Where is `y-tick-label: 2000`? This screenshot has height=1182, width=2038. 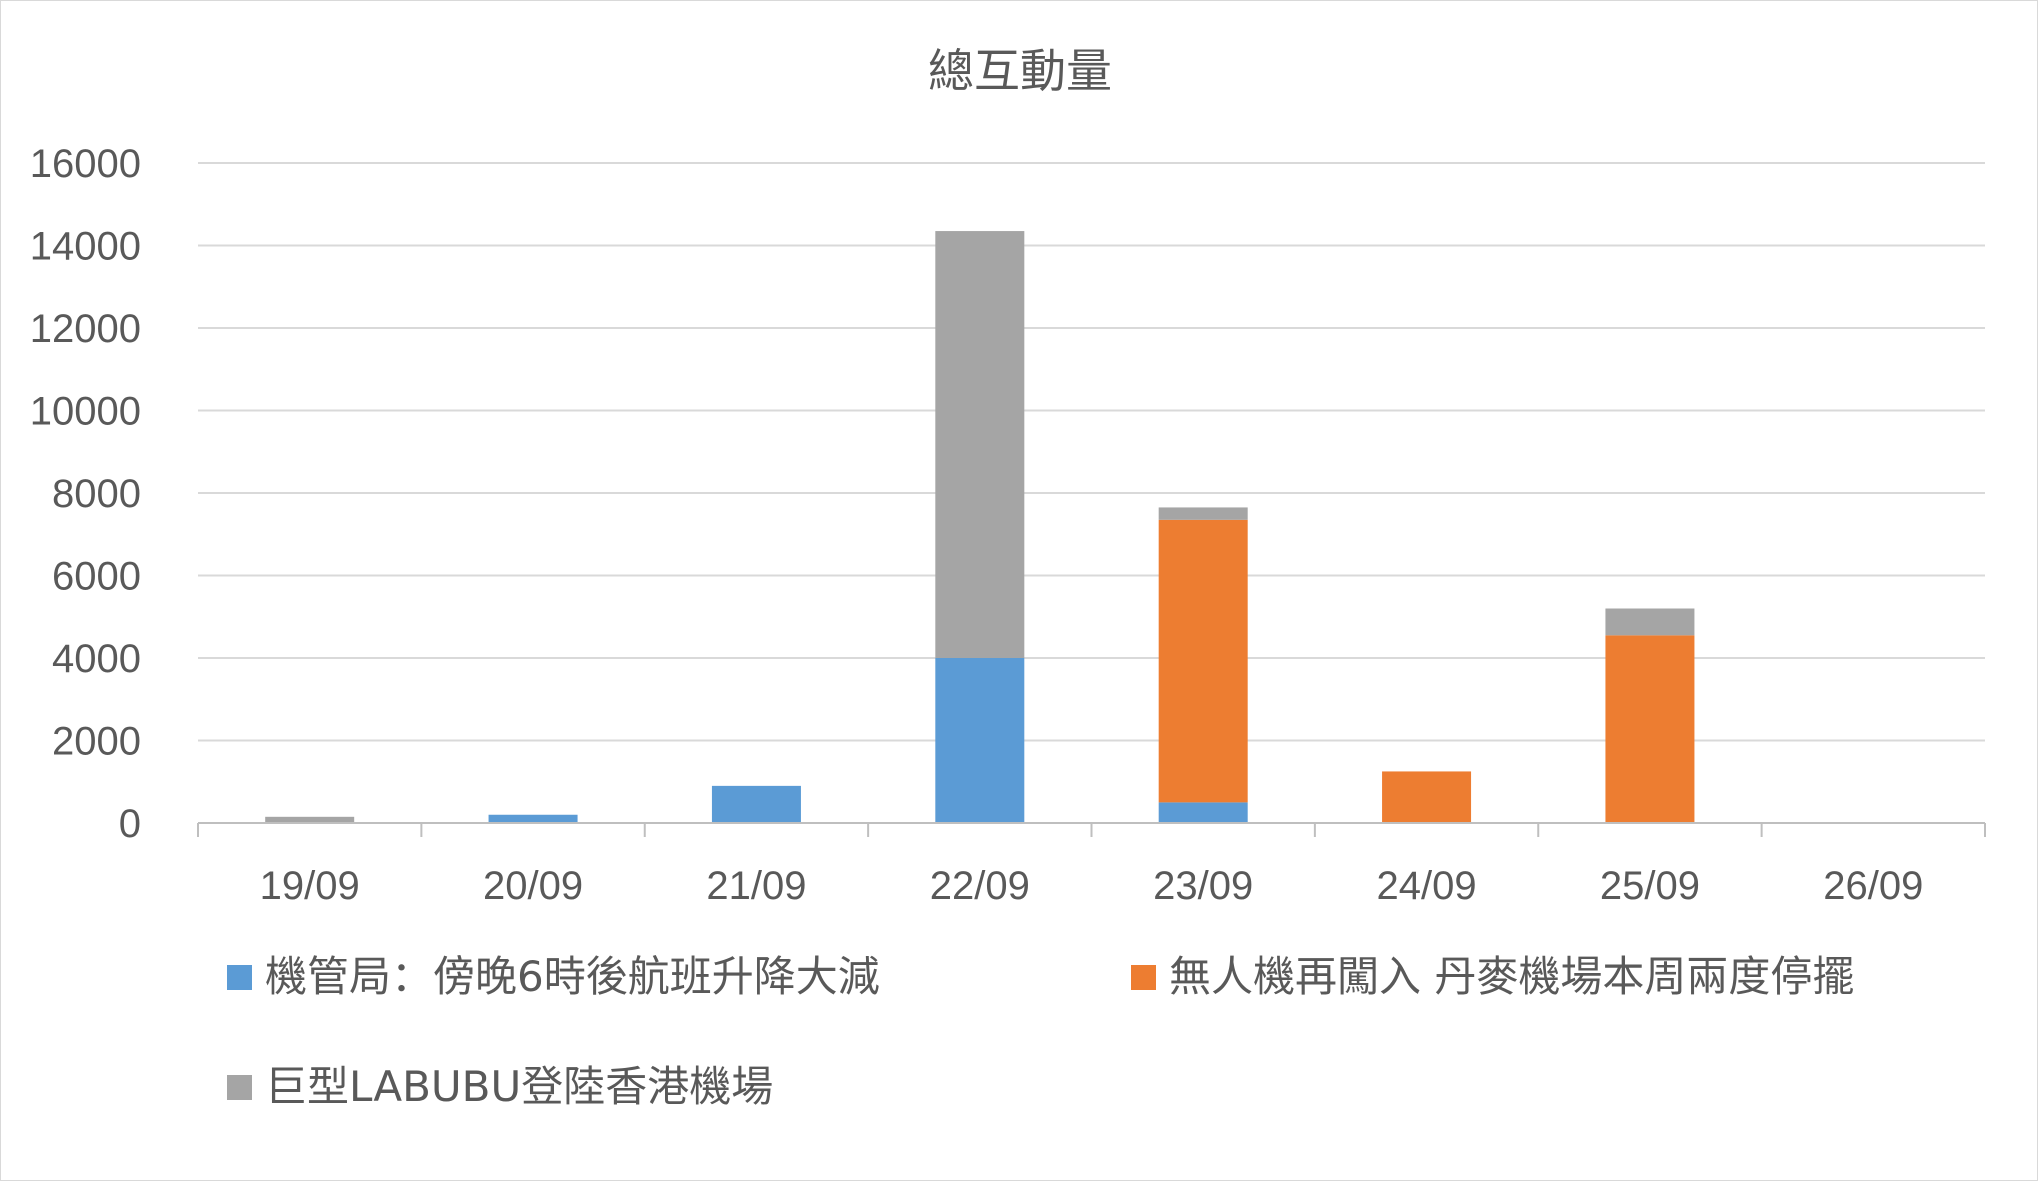
y-tick-label: 2000 is located at coordinates (96, 742).